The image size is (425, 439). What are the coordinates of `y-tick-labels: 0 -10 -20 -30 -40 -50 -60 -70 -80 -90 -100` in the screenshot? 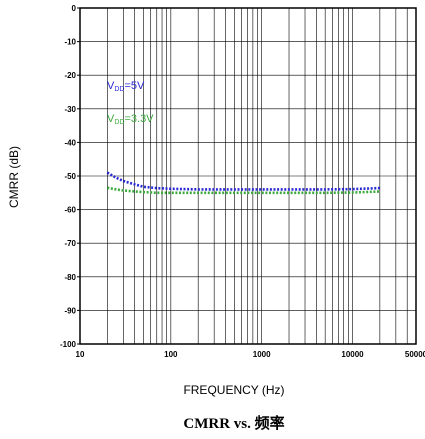 It's located at (70, 176).